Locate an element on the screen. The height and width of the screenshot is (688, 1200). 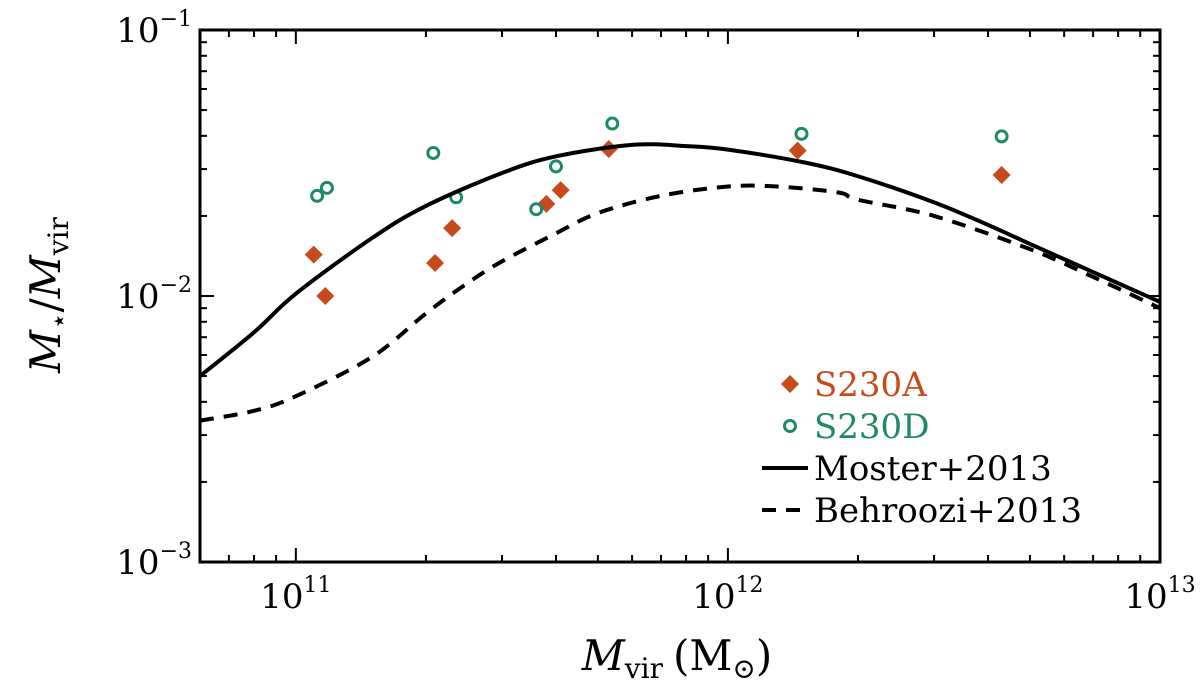
legend-item-moster-2013: Moster+2013 is located at coordinates (907, 469).